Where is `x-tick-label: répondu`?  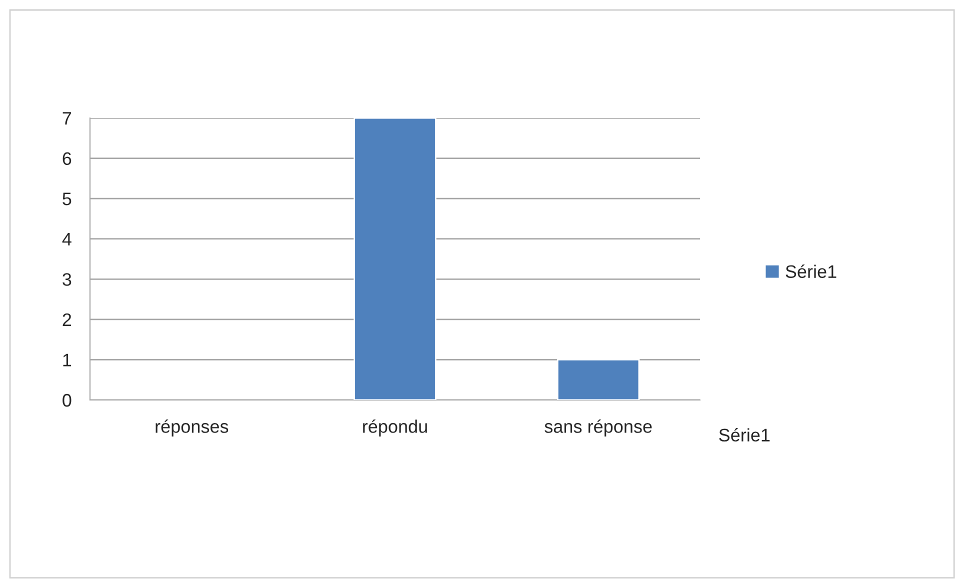
x-tick-label: répondu is located at coordinates (395, 427).